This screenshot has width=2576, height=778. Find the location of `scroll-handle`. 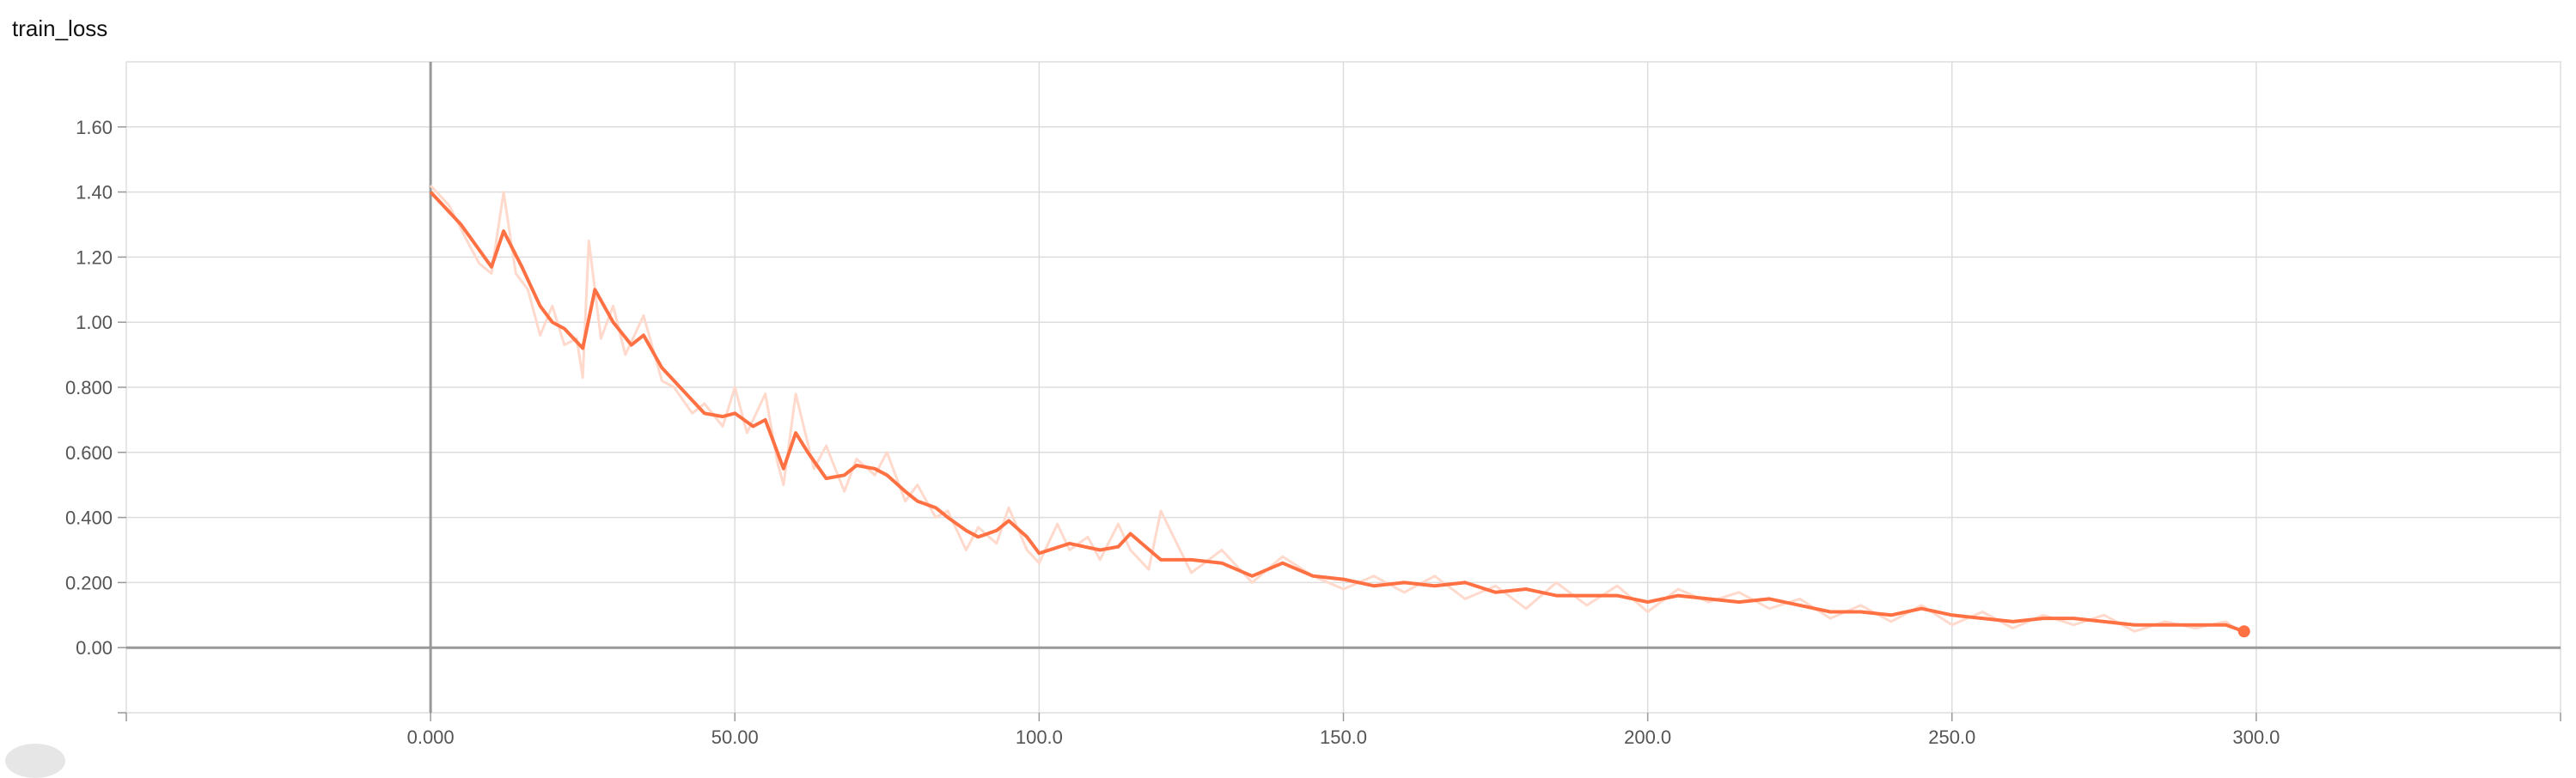

scroll-handle is located at coordinates (35, 761).